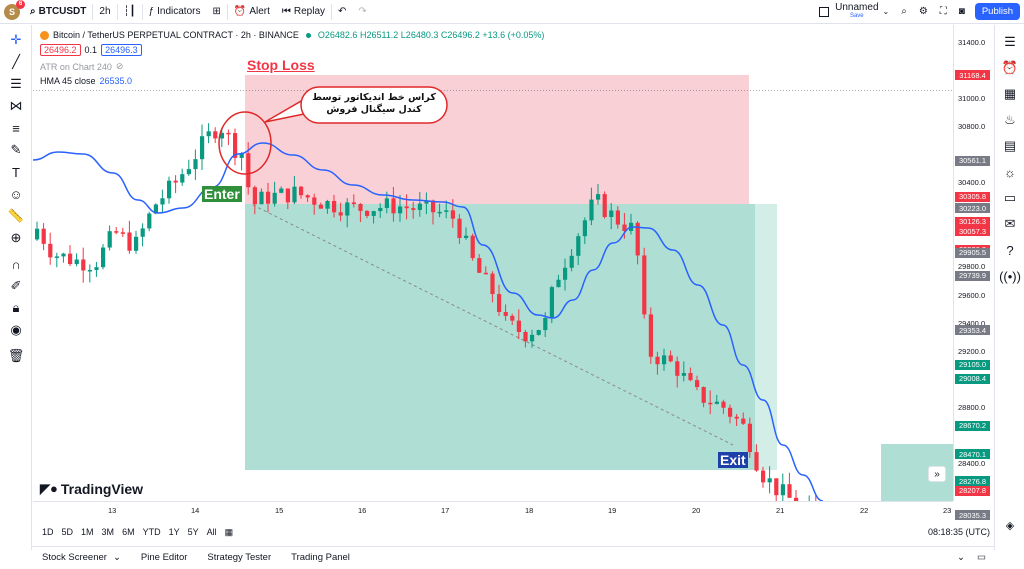  I want to click on price-badge: 29905.5, so click(972, 252).